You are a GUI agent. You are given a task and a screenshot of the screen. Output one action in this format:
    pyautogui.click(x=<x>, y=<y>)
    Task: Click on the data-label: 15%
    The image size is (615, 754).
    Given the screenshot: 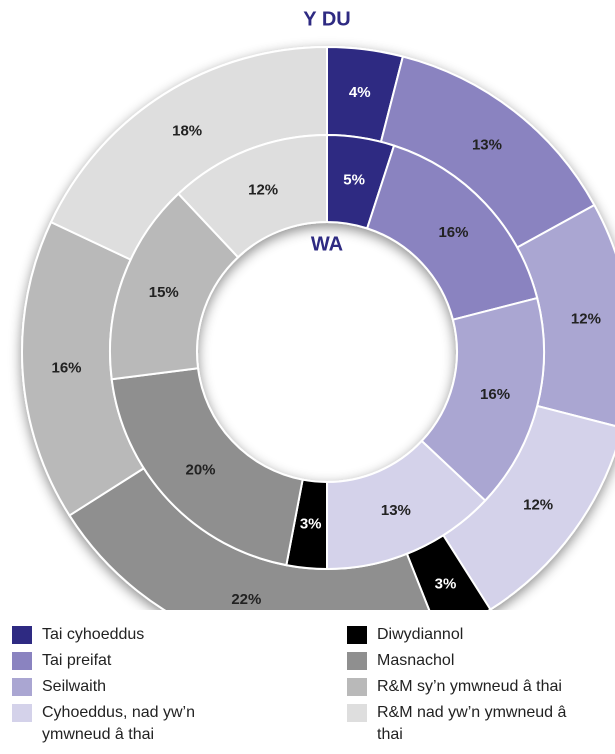 What is the action you would take?
    pyautogui.click(x=164, y=292)
    